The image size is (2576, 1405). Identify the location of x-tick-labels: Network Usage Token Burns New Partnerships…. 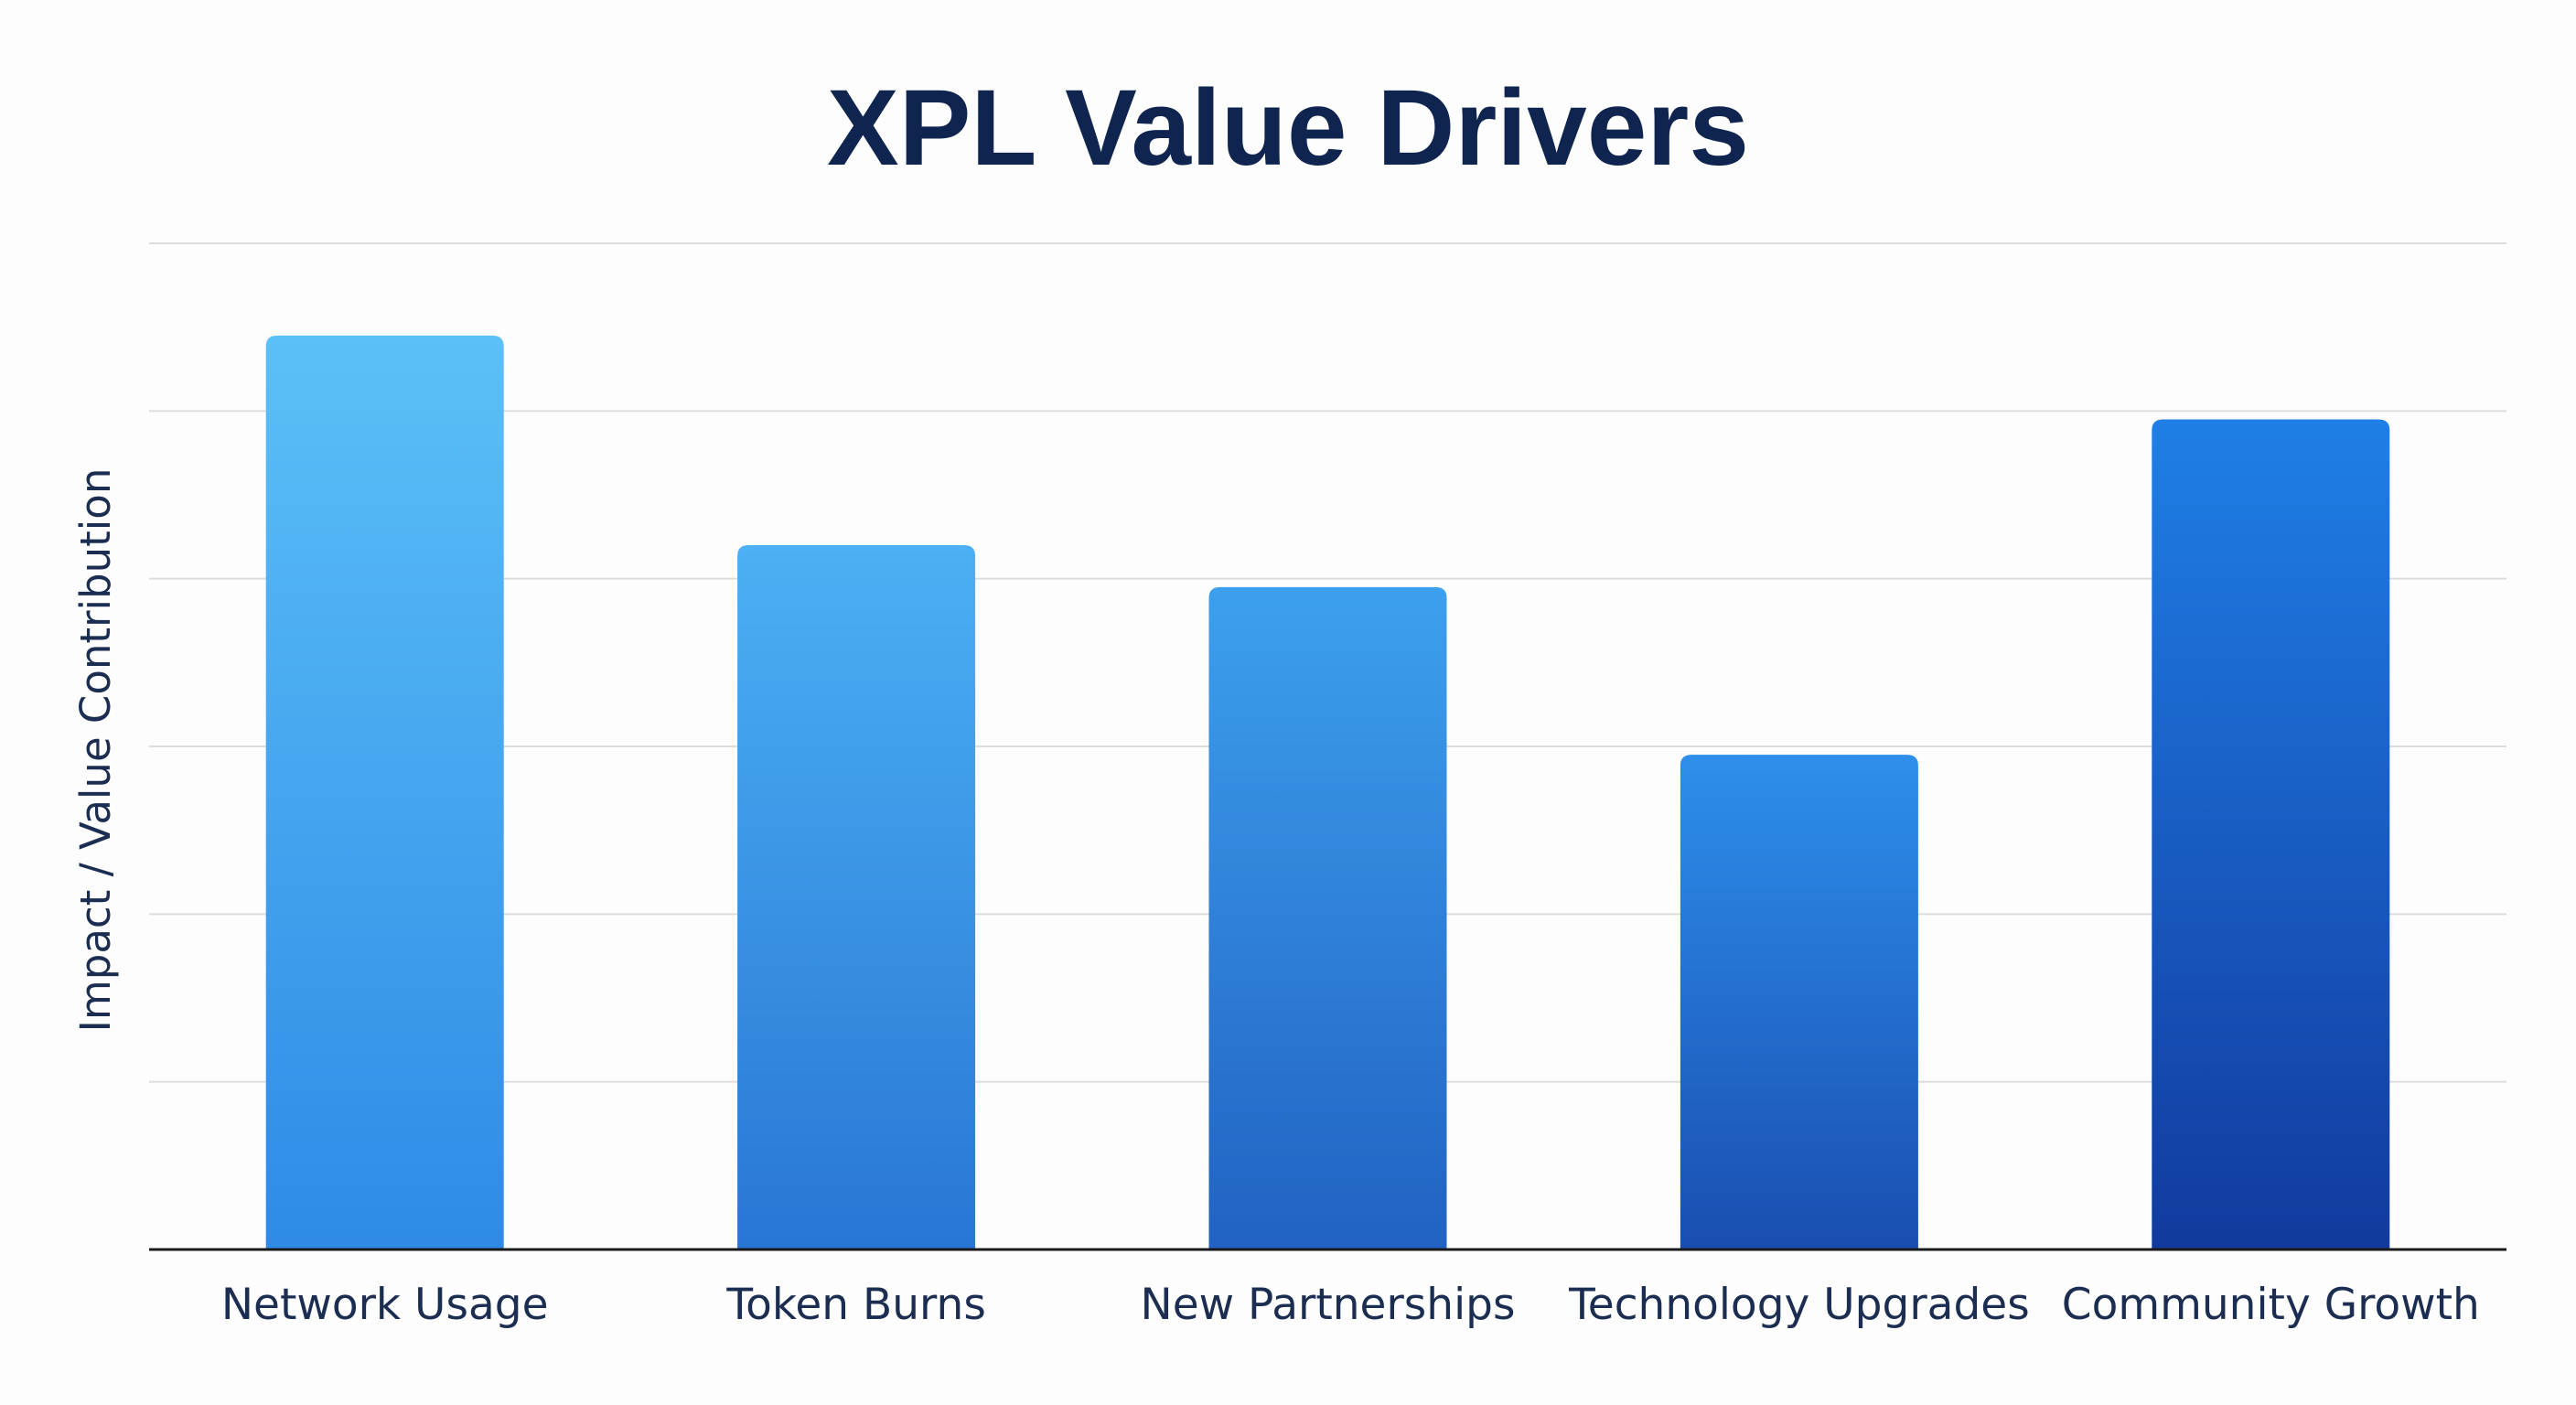
(1351, 1305).